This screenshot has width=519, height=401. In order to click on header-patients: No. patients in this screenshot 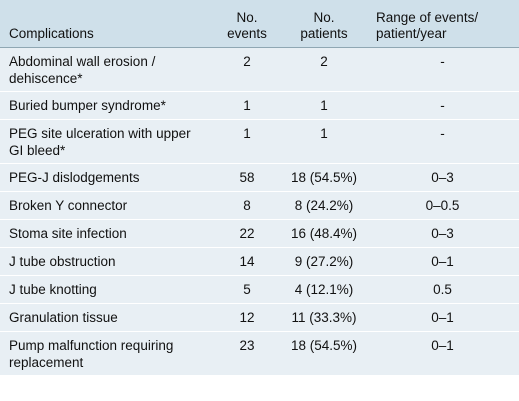, I will do `click(324, 24)`.